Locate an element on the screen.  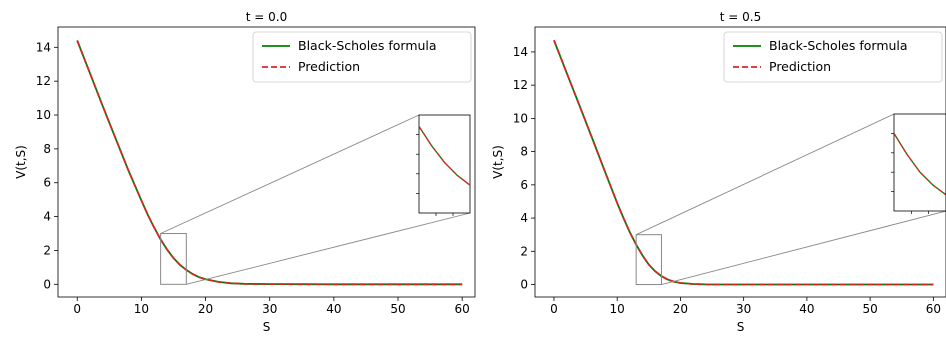
chart-title: t = 0.0 is located at coordinates (266, 17).